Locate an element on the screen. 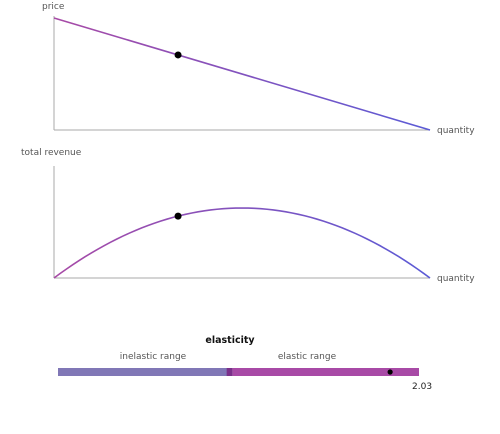  elastic-range-bar is located at coordinates (325, 372).